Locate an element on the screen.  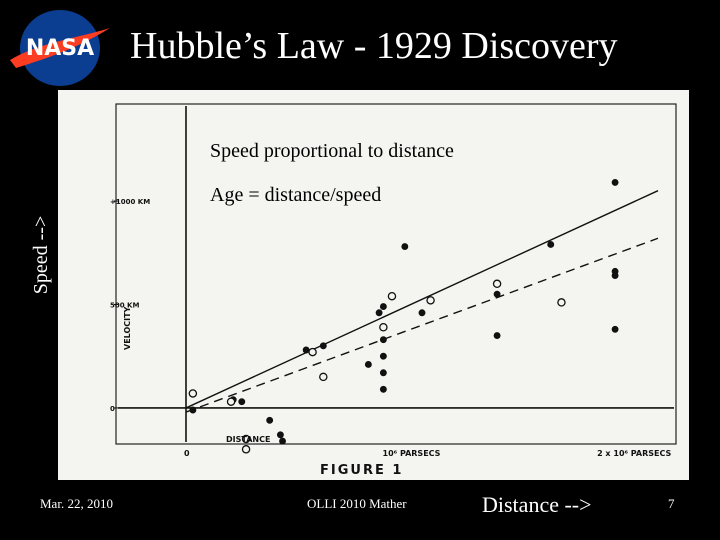
y-tick-label: 500 KM is located at coordinates (124, 305).